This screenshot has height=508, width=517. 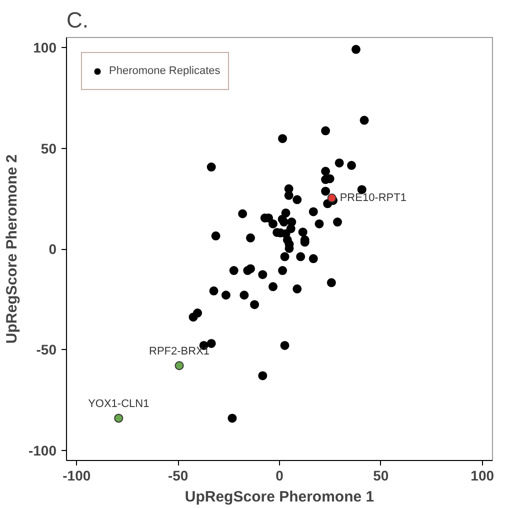 I want to click on x-tick-label: -50, so click(x=178, y=476).